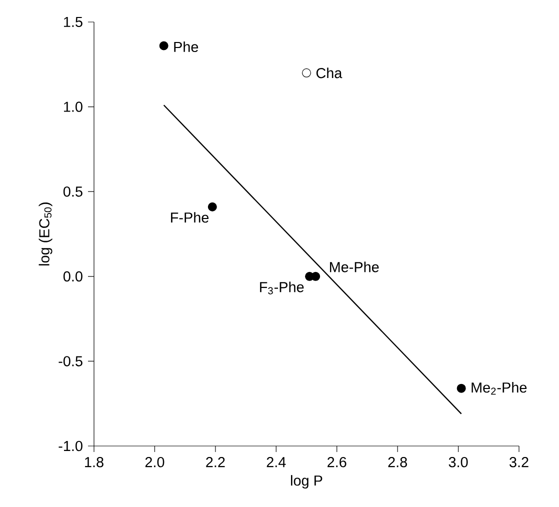 This screenshot has width=559, height=507. What do you see at coordinates (282, 288) in the screenshot?
I see `annotation: F$_{3}$-Phe` at bounding box center [282, 288].